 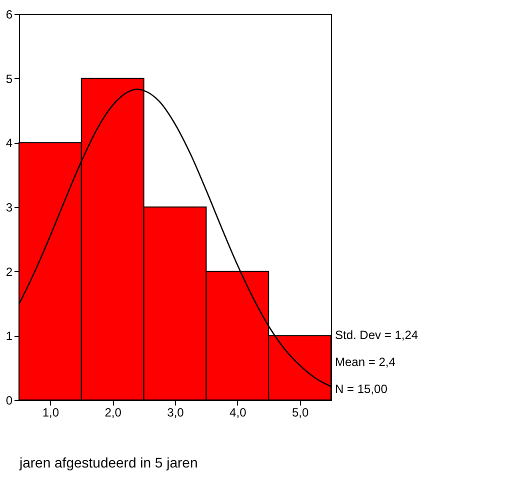 I want to click on y-tick-label: 6, so click(x=9, y=15).